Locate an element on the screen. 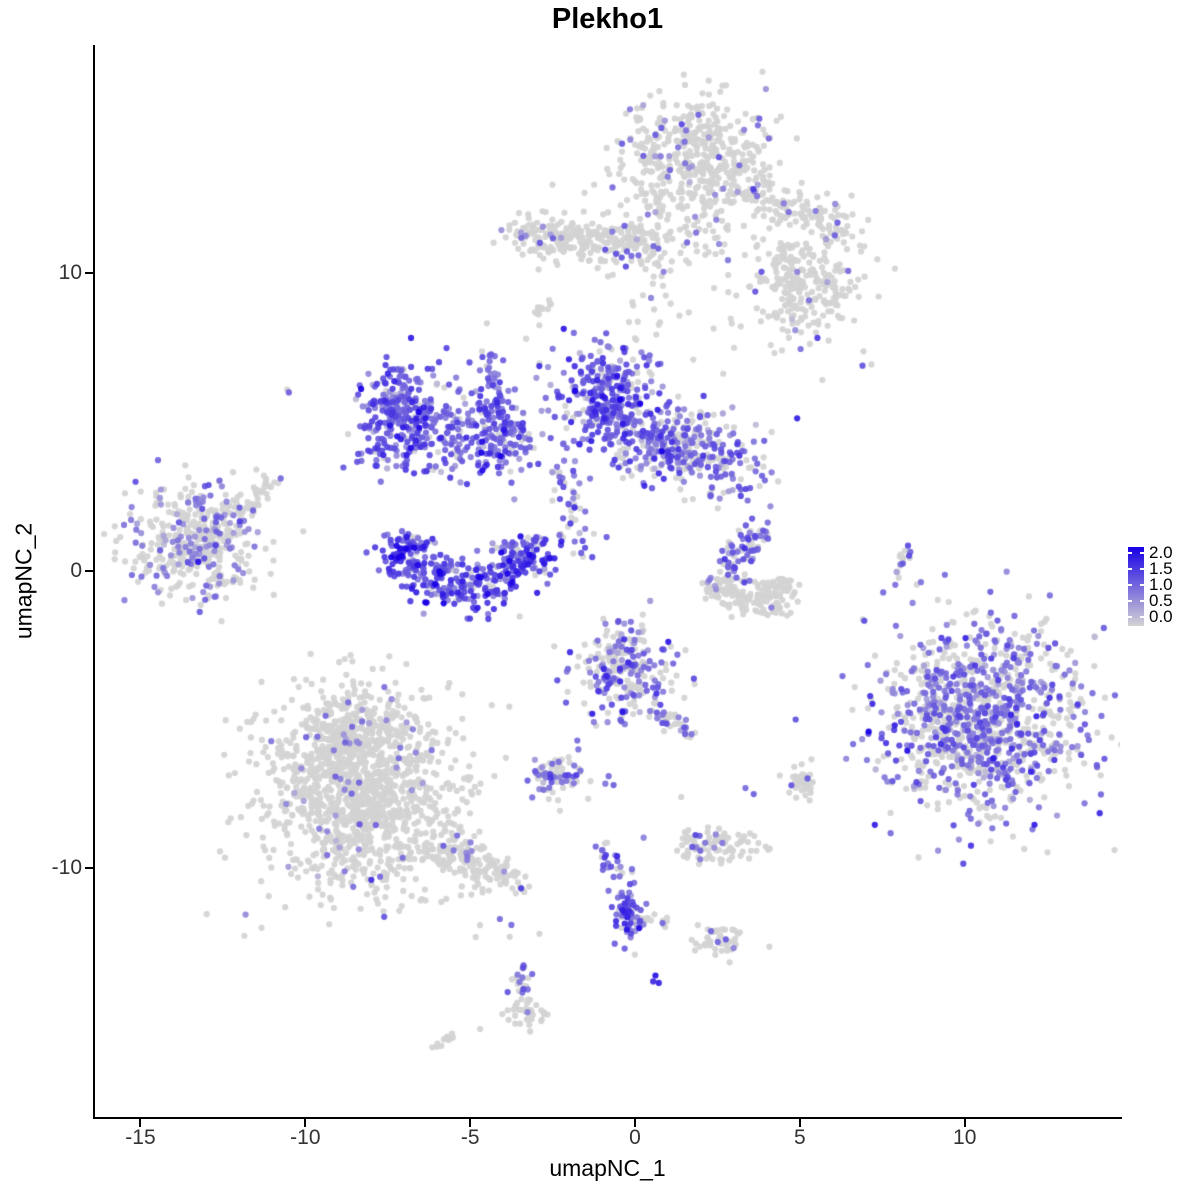 The image size is (1200, 1200). x-axis-title: umapNC_1 is located at coordinates (607, 1168).